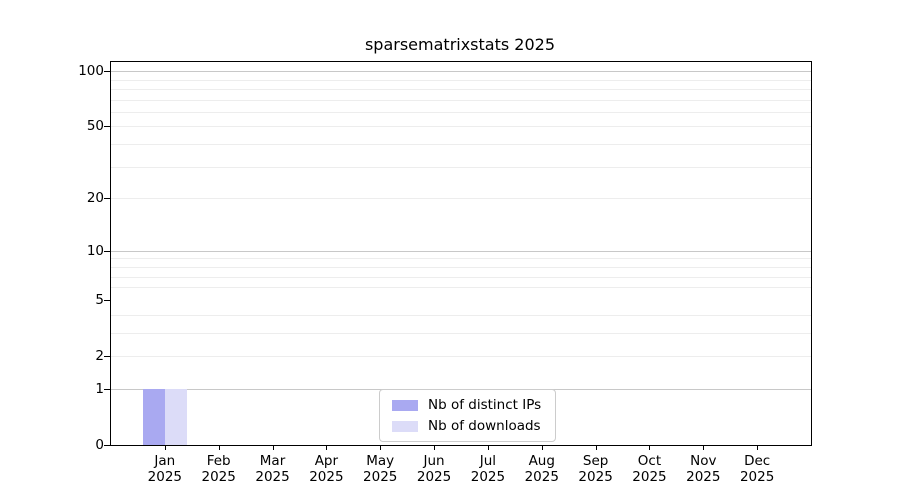  What do you see at coordinates (484, 426) in the screenshot?
I see `legend-label: Nb of downloads` at bounding box center [484, 426].